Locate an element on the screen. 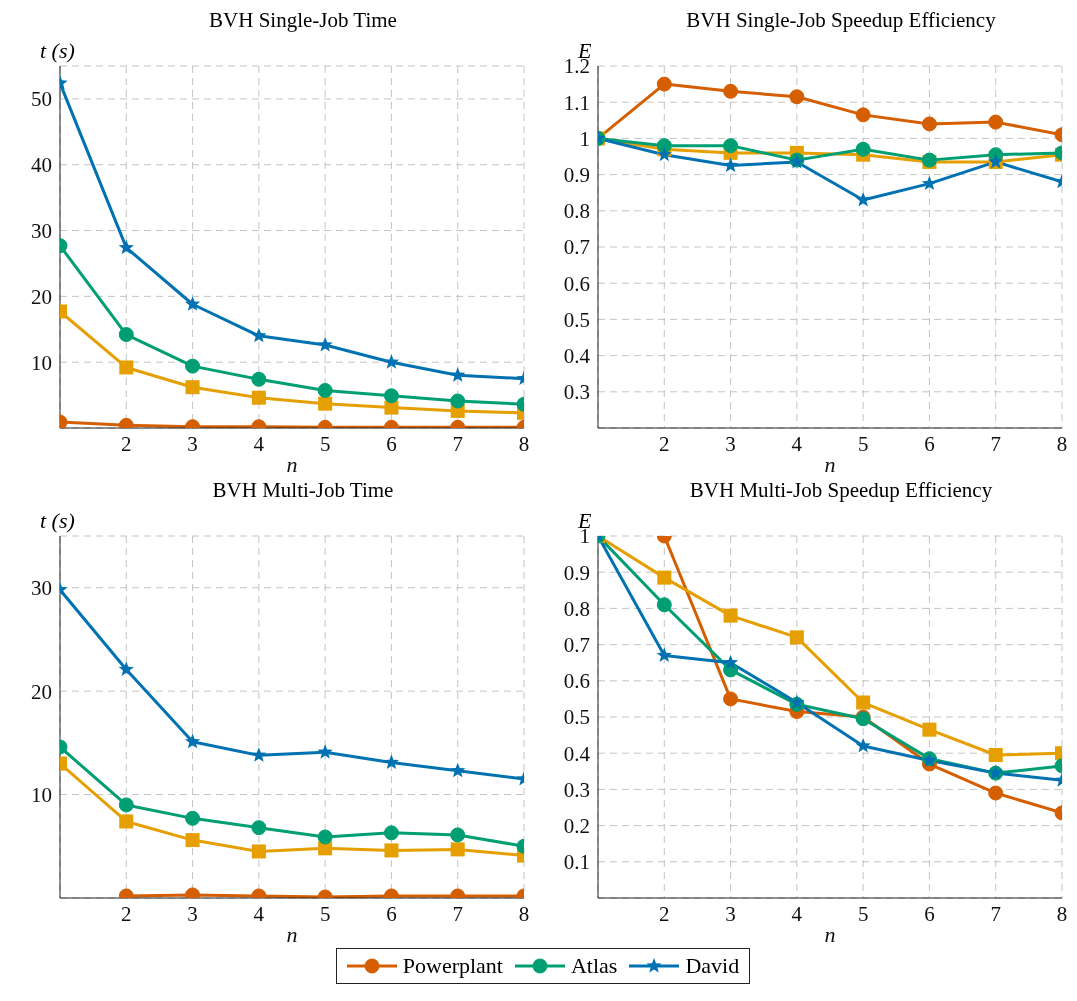 The image size is (1077, 1001). y-tick-label: 0.1 is located at coordinates (576, 862).